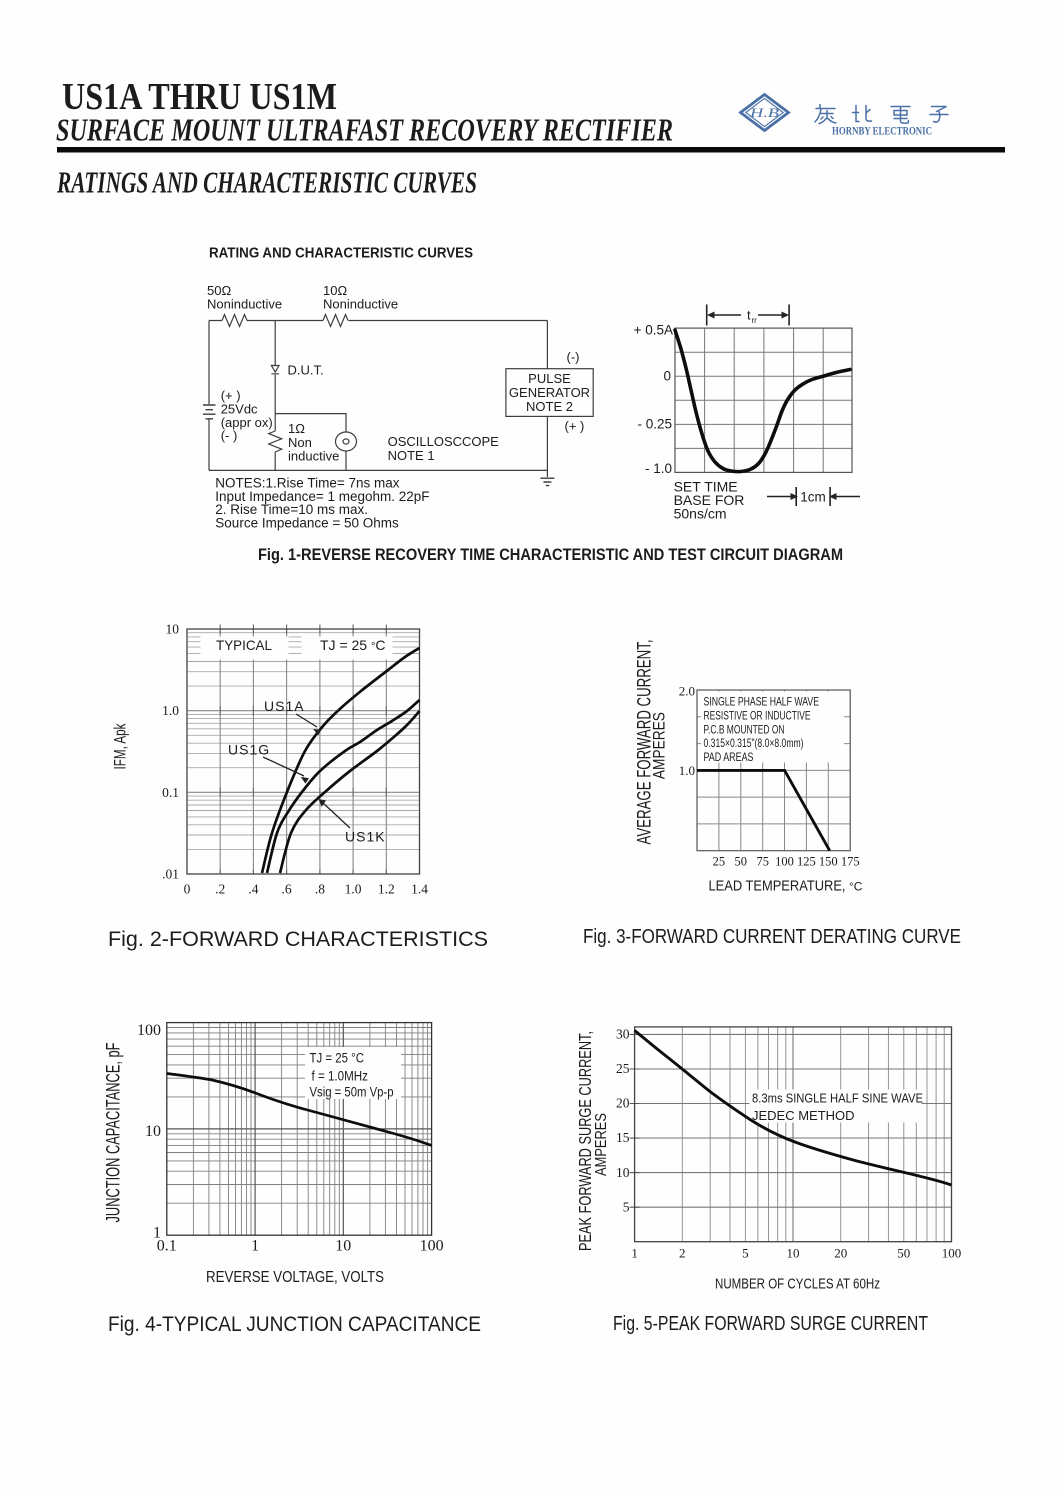 The width and height of the screenshot is (1060, 1499). What do you see at coordinates (744, 729) in the screenshot?
I see `svg-text: P.C.B MOUNTED ON` at bounding box center [744, 729].